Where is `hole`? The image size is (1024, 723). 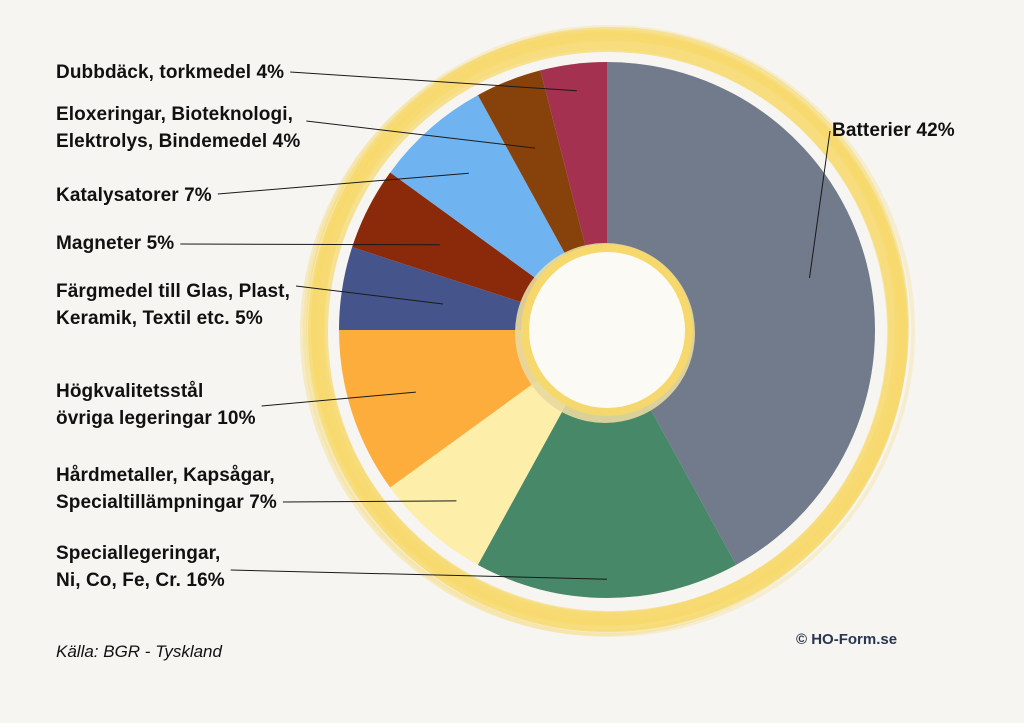 hole is located at coordinates (607, 330).